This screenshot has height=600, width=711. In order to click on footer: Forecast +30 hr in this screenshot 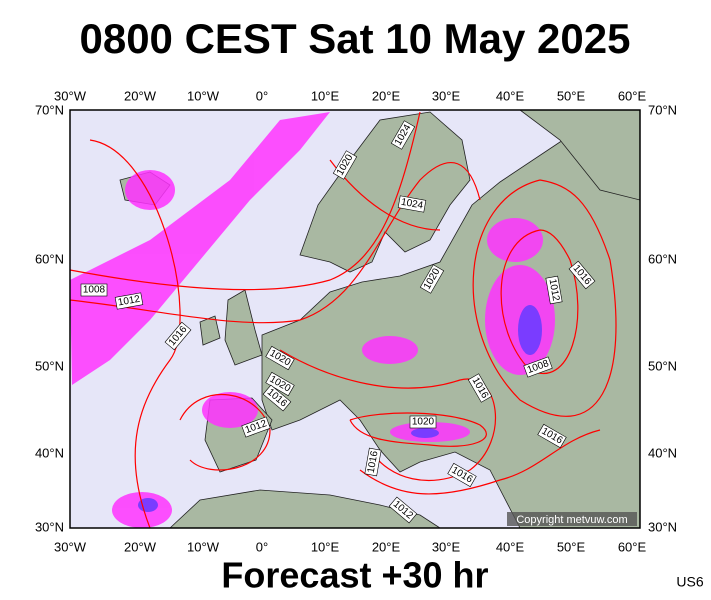, I will do `click(354, 575)`.